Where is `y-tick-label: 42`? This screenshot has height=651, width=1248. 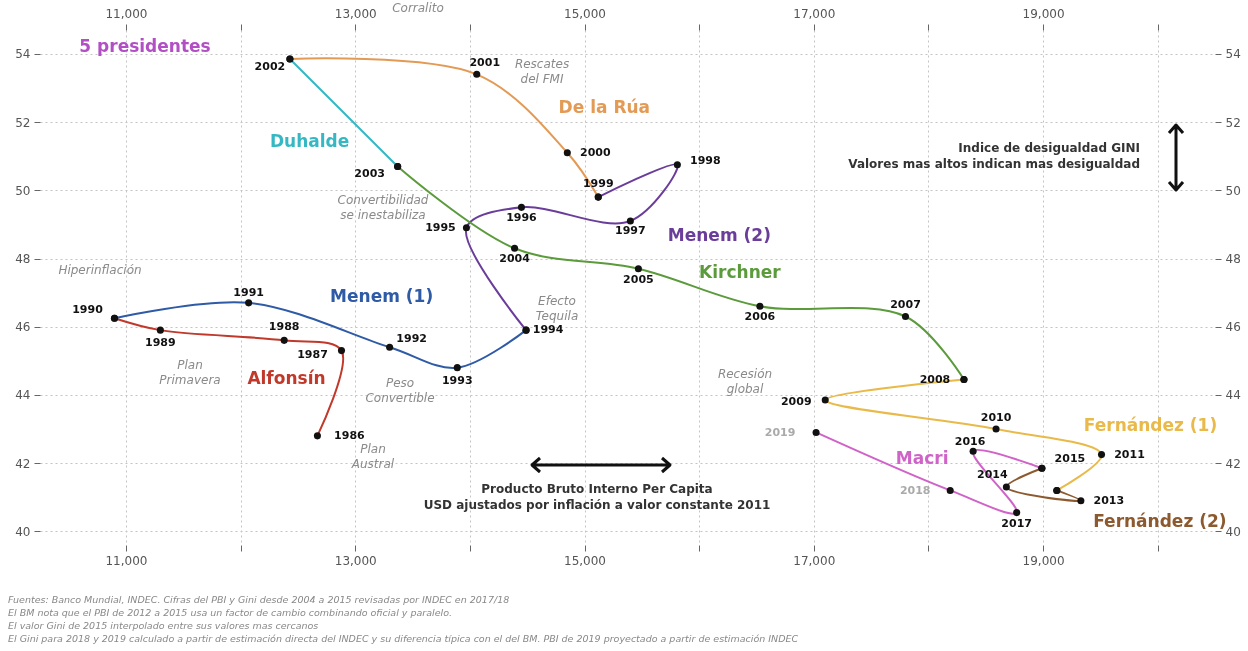 y-tick-label: 42 is located at coordinates (23, 463).